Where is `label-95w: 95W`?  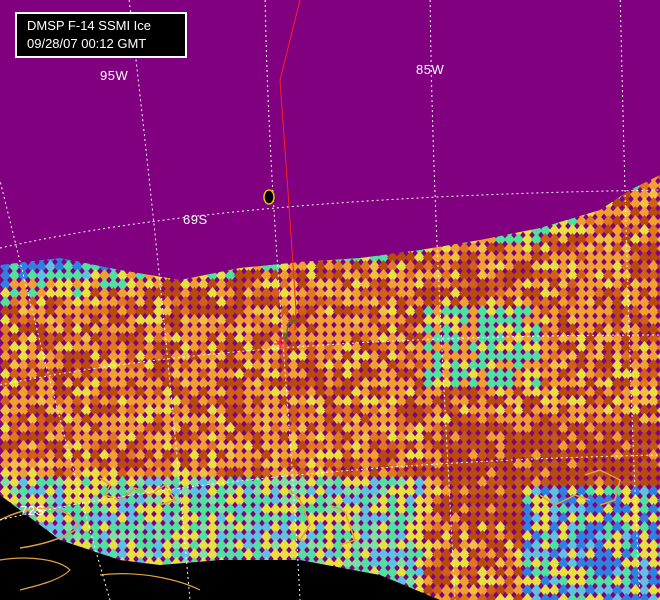
label-95w: 95W is located at coordinates (114, 75).